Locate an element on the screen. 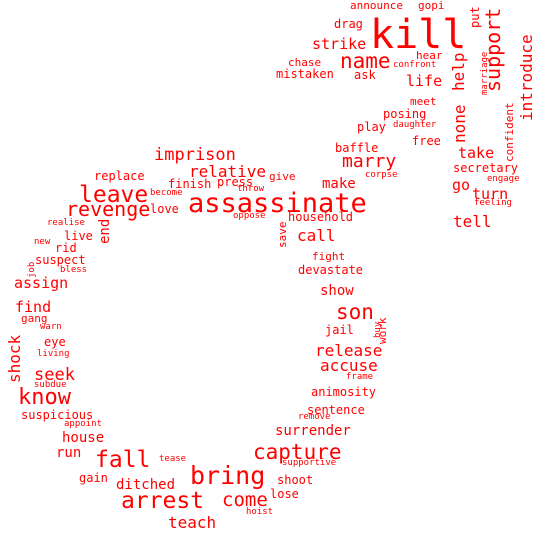 The image size is (538, 538). word-free: free is located at coordinates (426, 141).